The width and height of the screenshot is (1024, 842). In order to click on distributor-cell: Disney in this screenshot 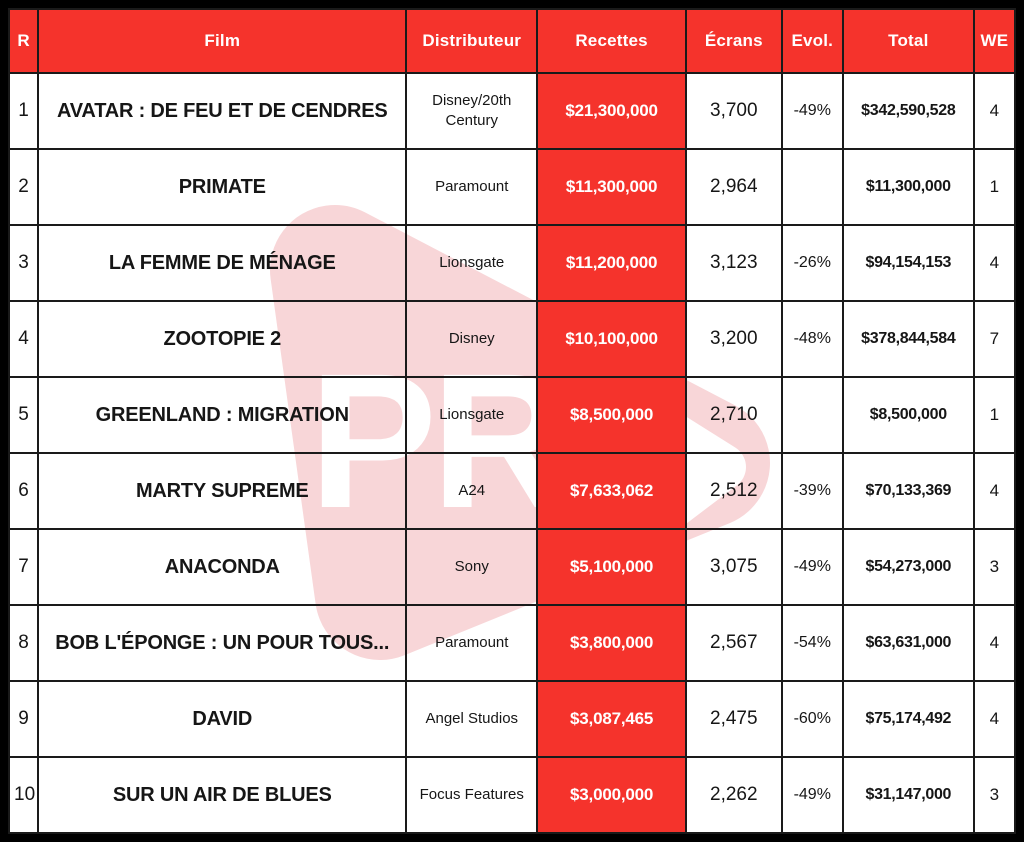, I will do `click(472, 339)`.